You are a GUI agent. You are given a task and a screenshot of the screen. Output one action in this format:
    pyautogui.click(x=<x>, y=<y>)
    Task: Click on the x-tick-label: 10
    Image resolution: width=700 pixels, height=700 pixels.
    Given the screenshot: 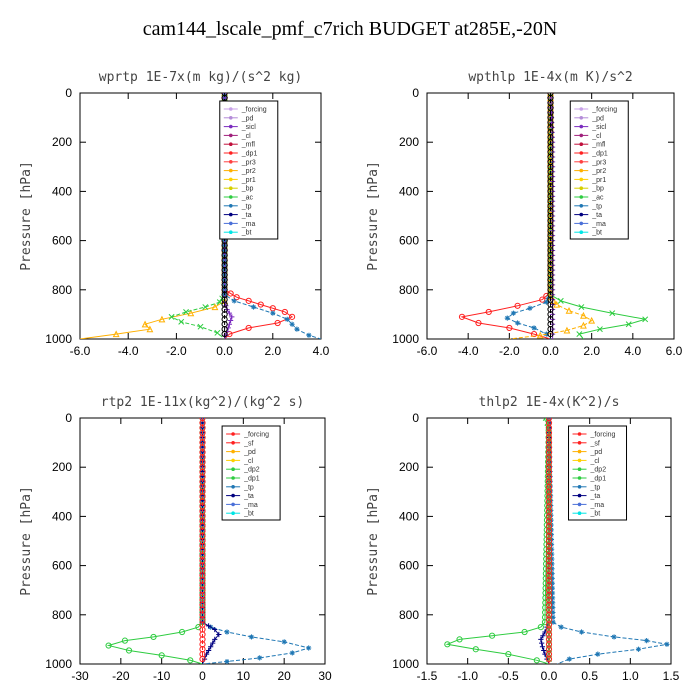 What is the action you would take?
    pyautogui.click(x=244, y=676)
    